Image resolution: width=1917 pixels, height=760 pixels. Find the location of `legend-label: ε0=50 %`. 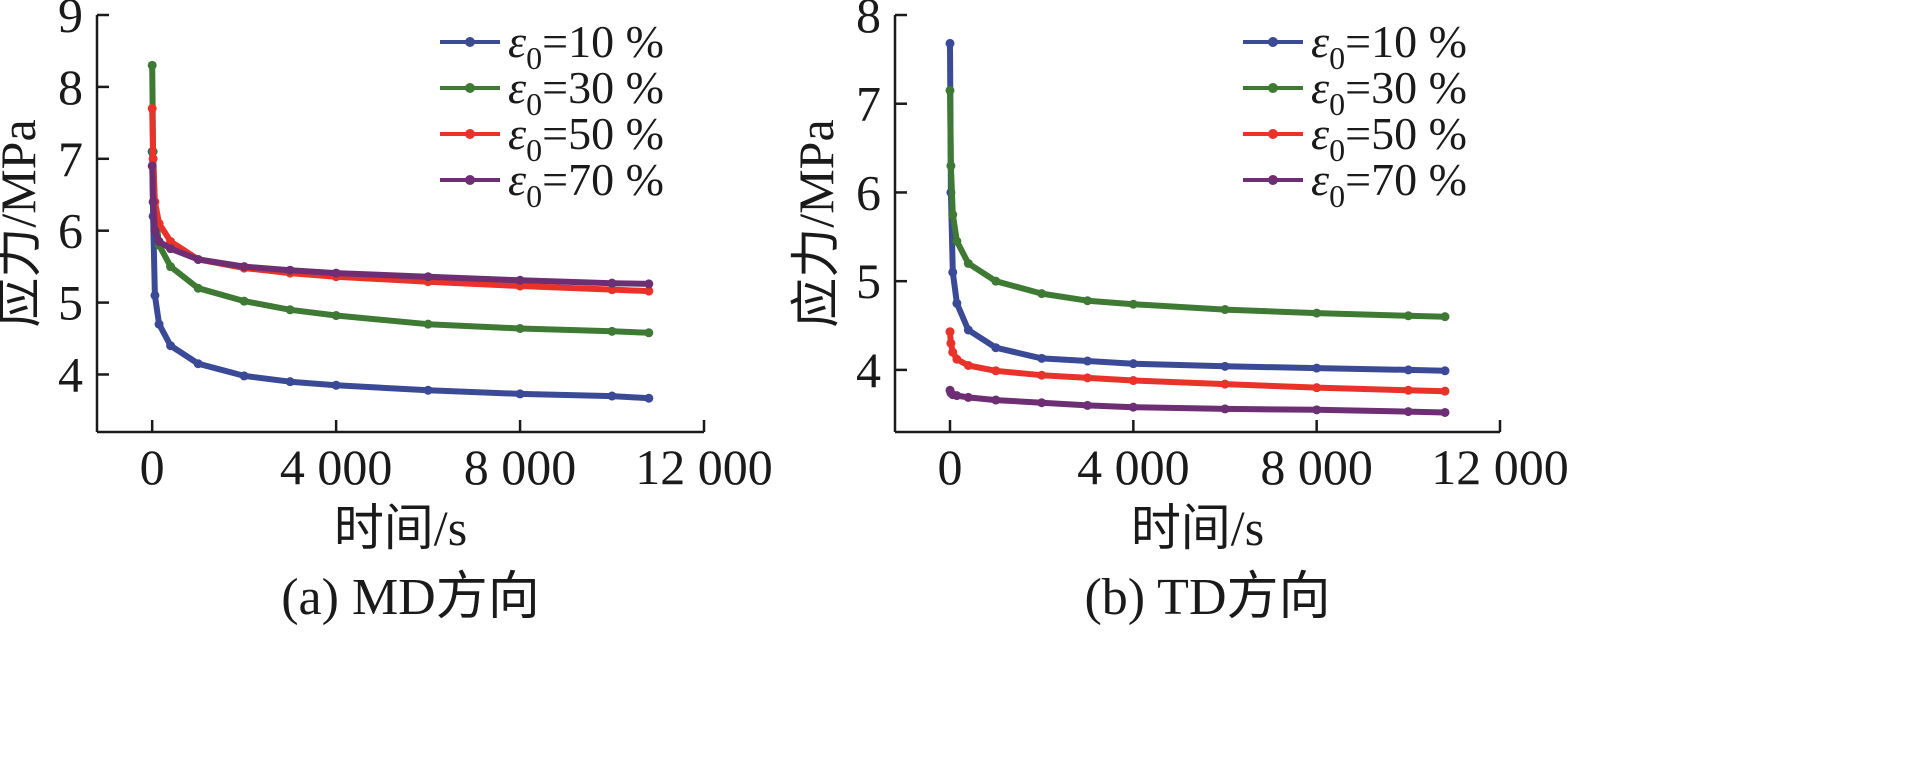

legend-label: ε0=50 % is located at coordinates (1389, 138).